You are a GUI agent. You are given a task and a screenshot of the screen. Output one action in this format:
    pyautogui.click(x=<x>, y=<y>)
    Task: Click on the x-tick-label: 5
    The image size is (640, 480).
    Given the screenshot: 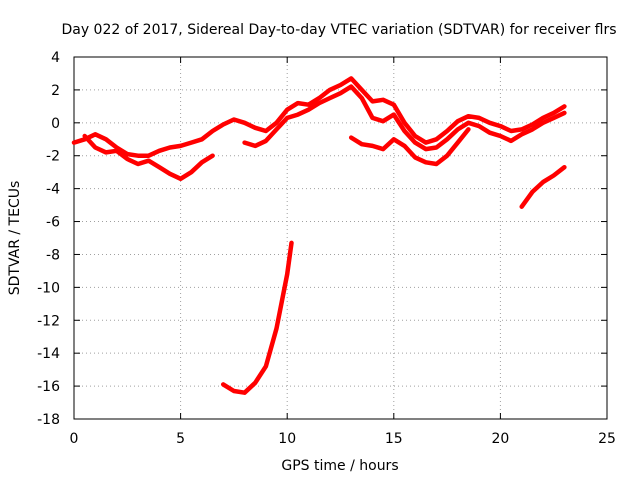 What is the action you would take?
    pyautogui.click(x=180, y=439)
    